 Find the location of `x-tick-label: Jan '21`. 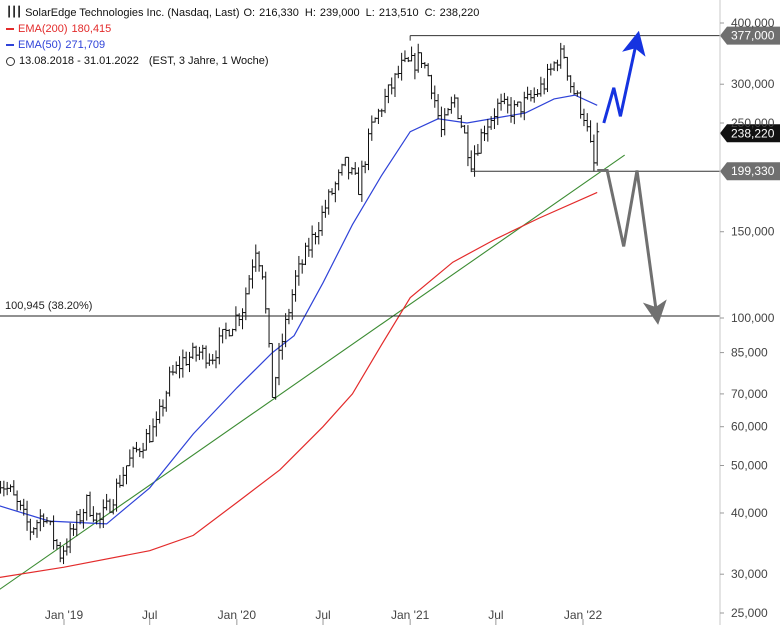

x-tick-label: Jan '21 is located at coordinates (410, 615).